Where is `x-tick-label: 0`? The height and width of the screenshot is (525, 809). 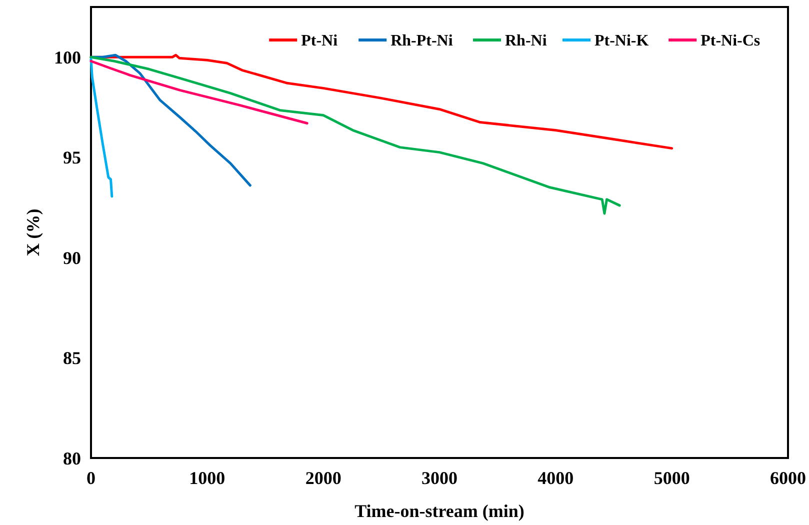 x-tick-label: 0 is located at coordinates (91, 478).